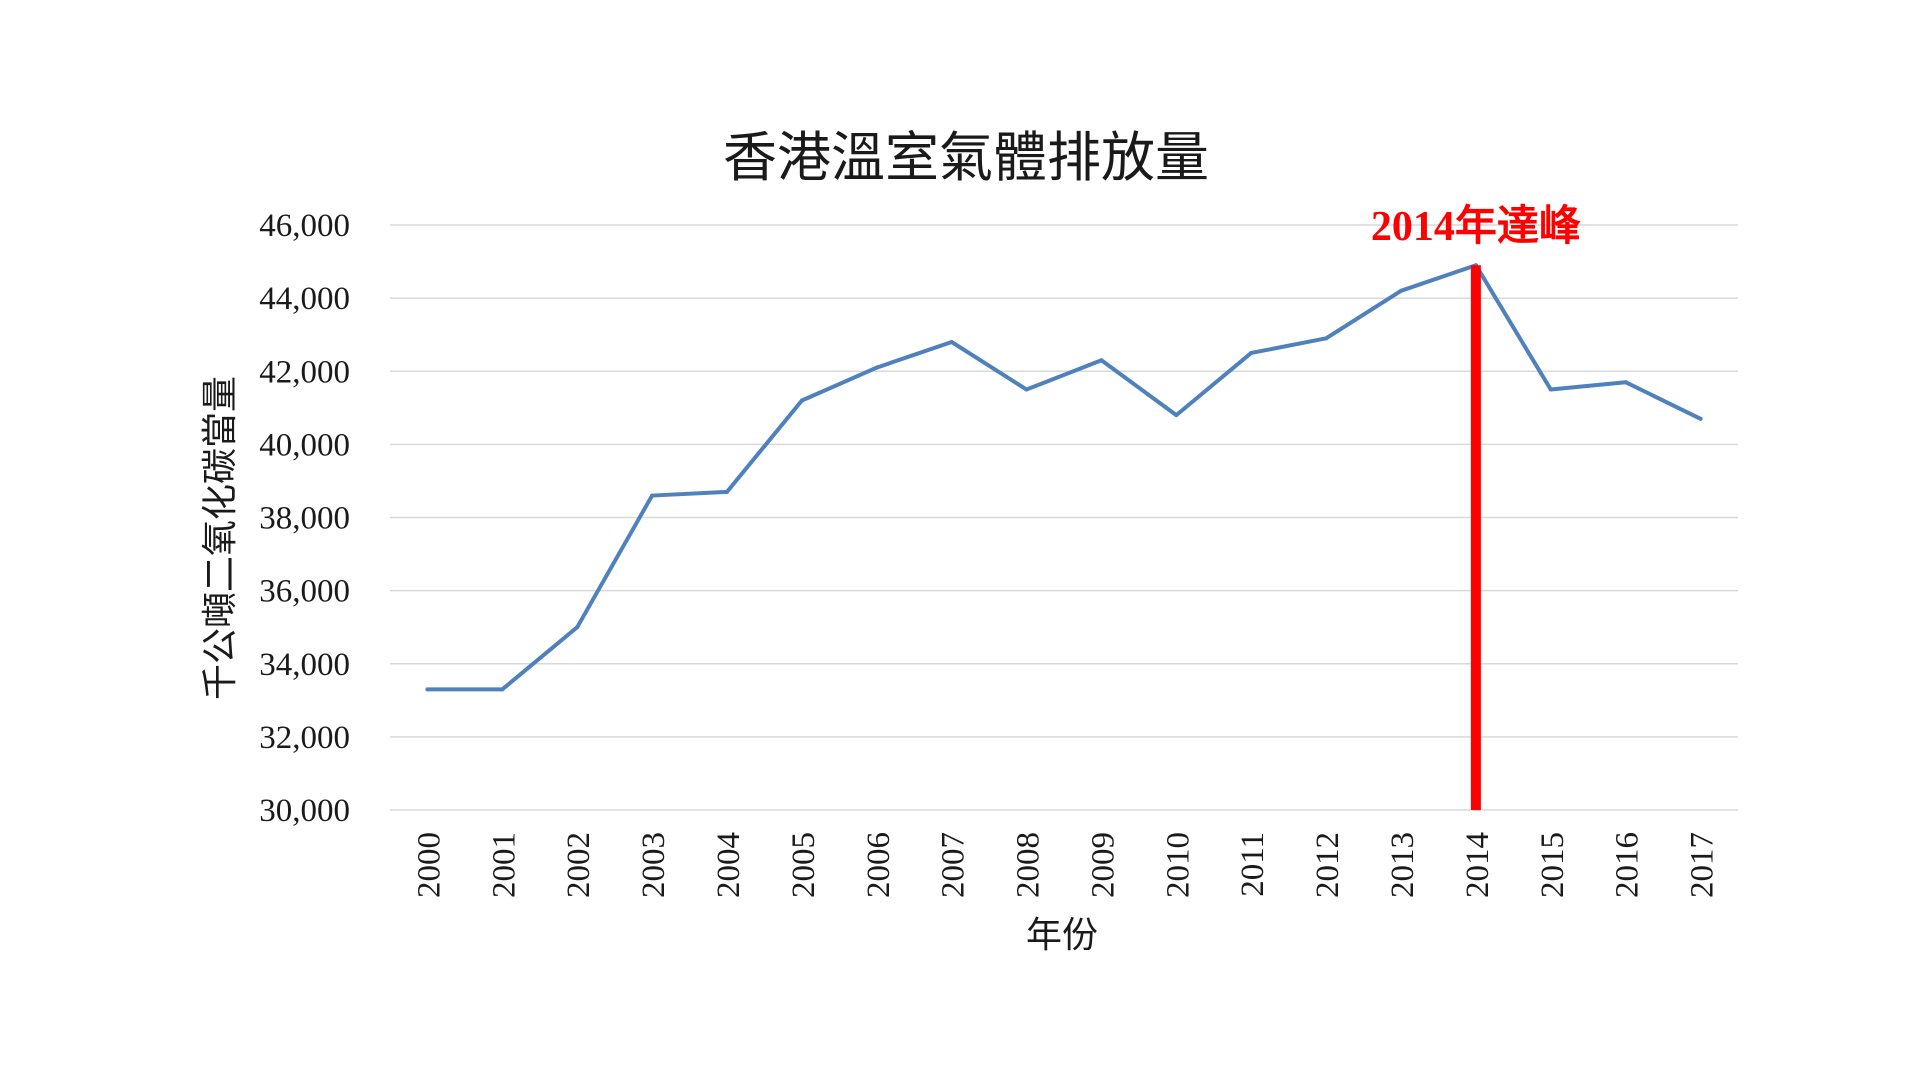 This screenshot has height=1080, width=1920. Describe the element at coordinates (304, 811) in the screenshot. I see `y-tick-label: 30,000` at that location.